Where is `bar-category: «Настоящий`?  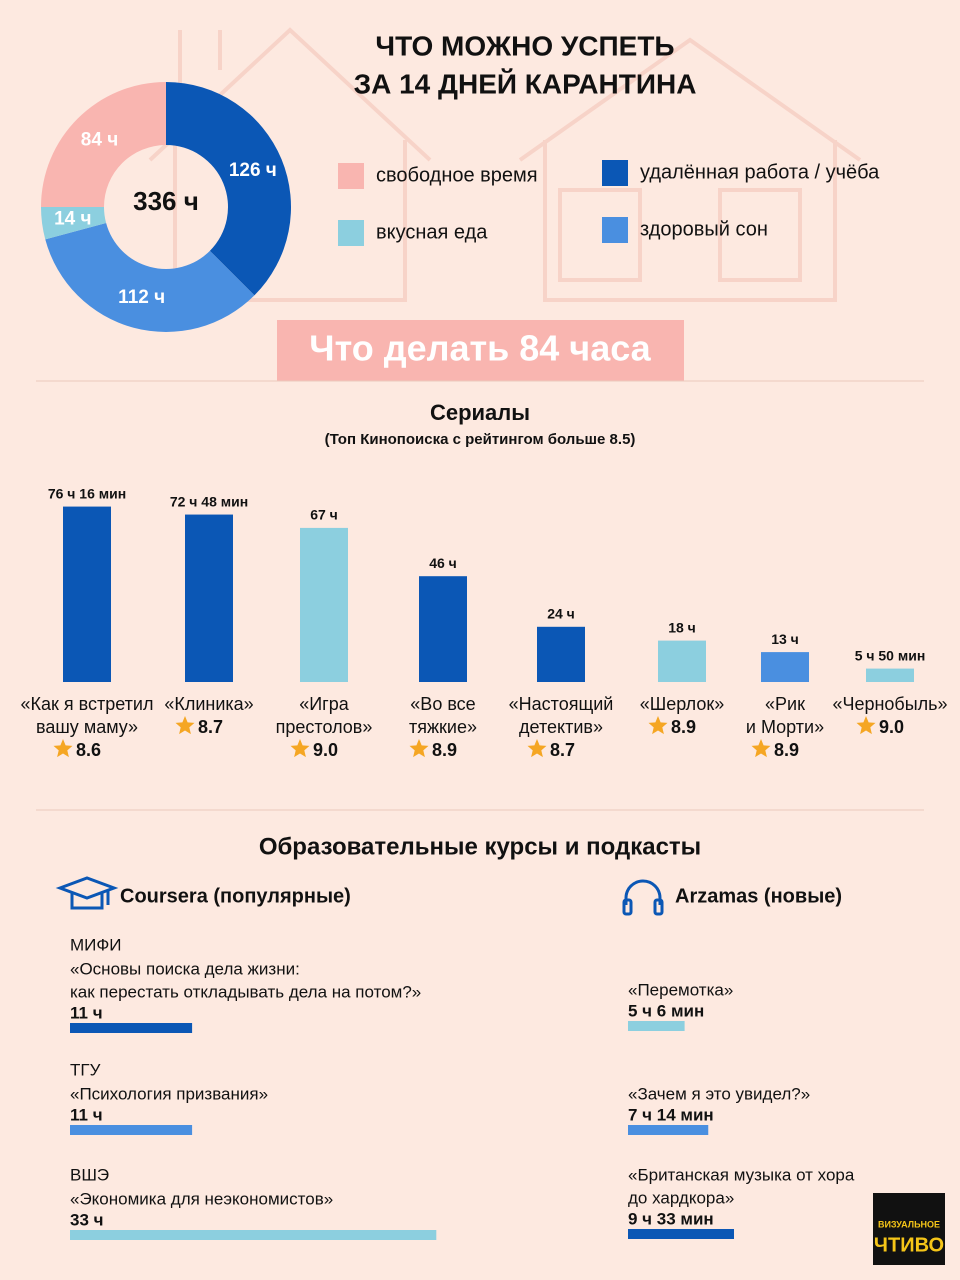
bar-category: «Настоящий is located at coordinates (561, 704).